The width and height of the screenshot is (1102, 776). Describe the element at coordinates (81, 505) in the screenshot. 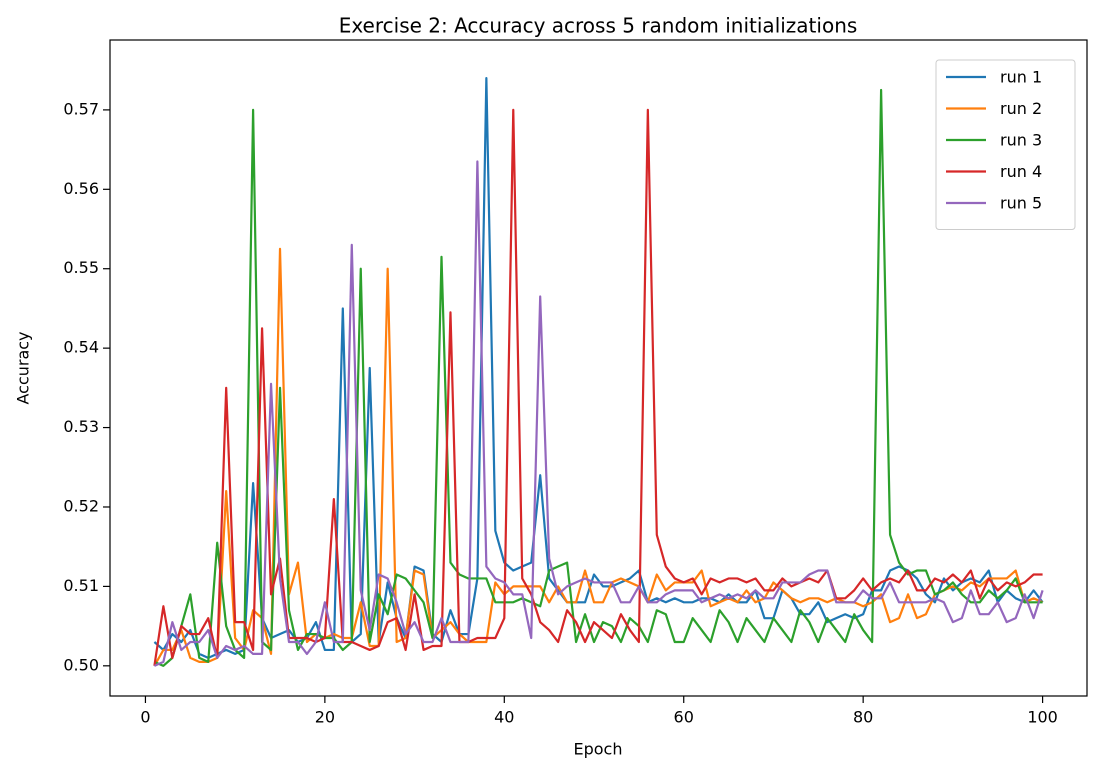

I see `y-tick-label: 0.52` at that location.